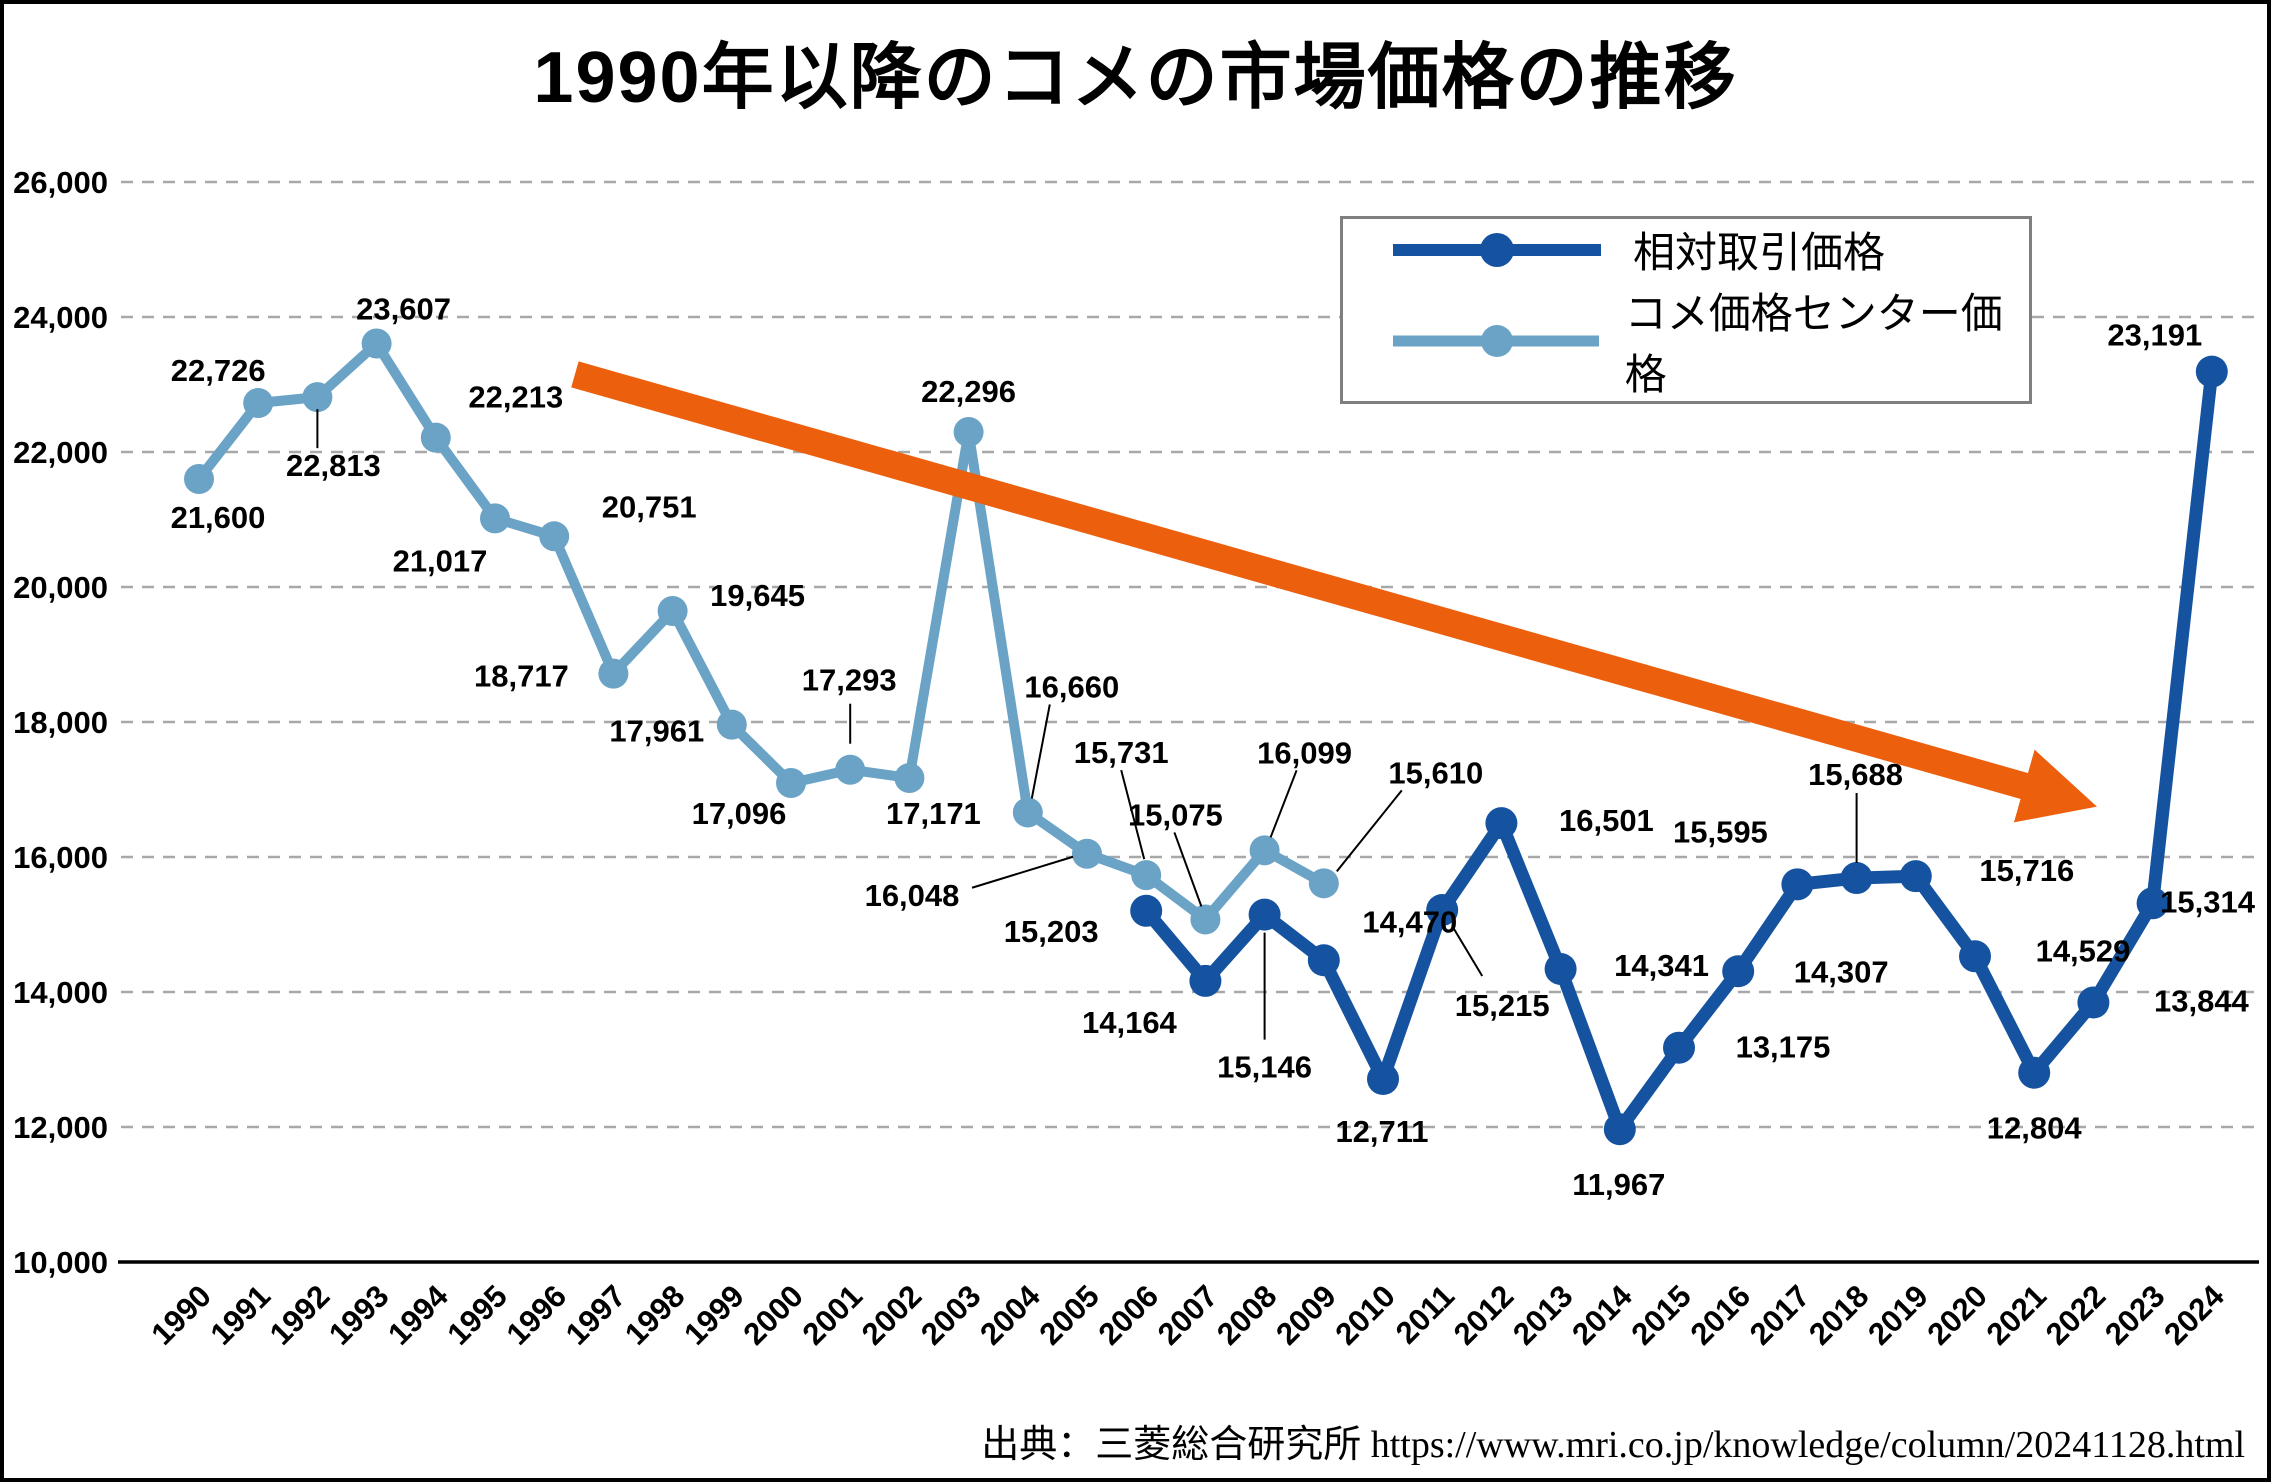 The width and height of the screenshot is (2271, 1482). Describe the element at coordinates (181, 1315) in the screenshot. I see `x-tick-label: 1990` at that location.